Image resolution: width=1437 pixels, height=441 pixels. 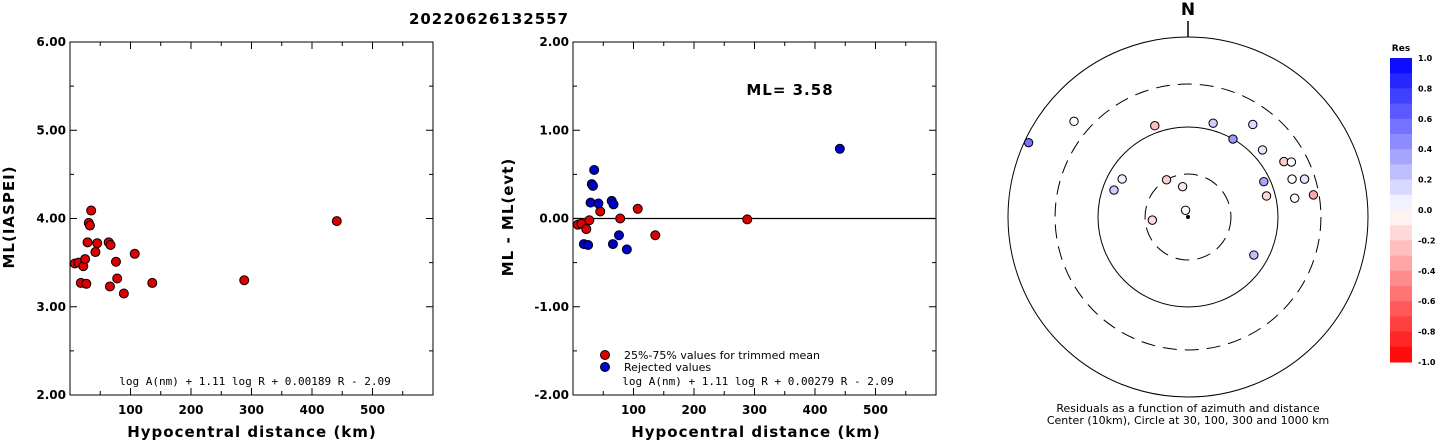 I want to click on x-tick-label: 200, so click(x=693, y=410).